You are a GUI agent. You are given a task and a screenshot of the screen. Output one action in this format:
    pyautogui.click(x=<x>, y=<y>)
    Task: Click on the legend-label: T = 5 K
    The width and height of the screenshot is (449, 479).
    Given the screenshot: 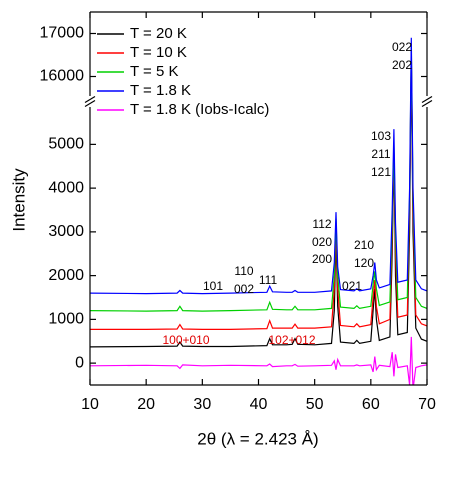 What is the action you would take?
    pyautogui.click(x=154, y=71)
    